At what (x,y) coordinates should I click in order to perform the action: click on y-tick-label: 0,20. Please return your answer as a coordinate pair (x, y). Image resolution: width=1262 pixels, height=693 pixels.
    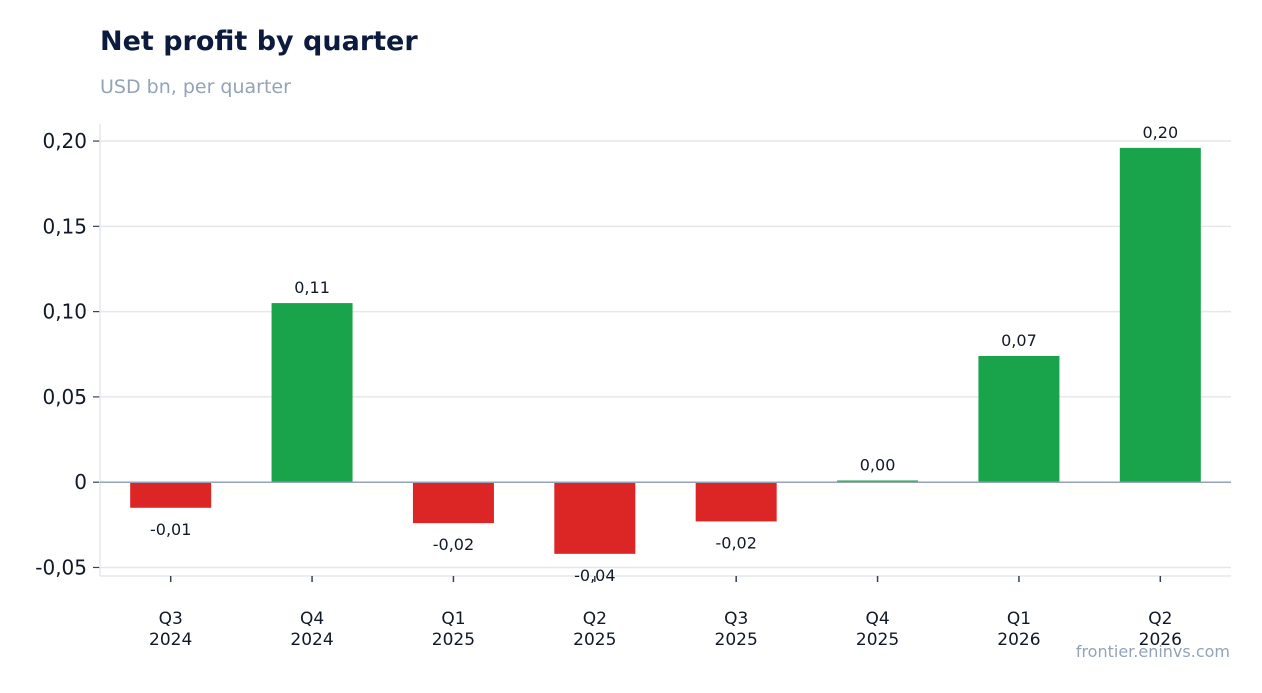
    Looking at the image, I should click on (64, 141).